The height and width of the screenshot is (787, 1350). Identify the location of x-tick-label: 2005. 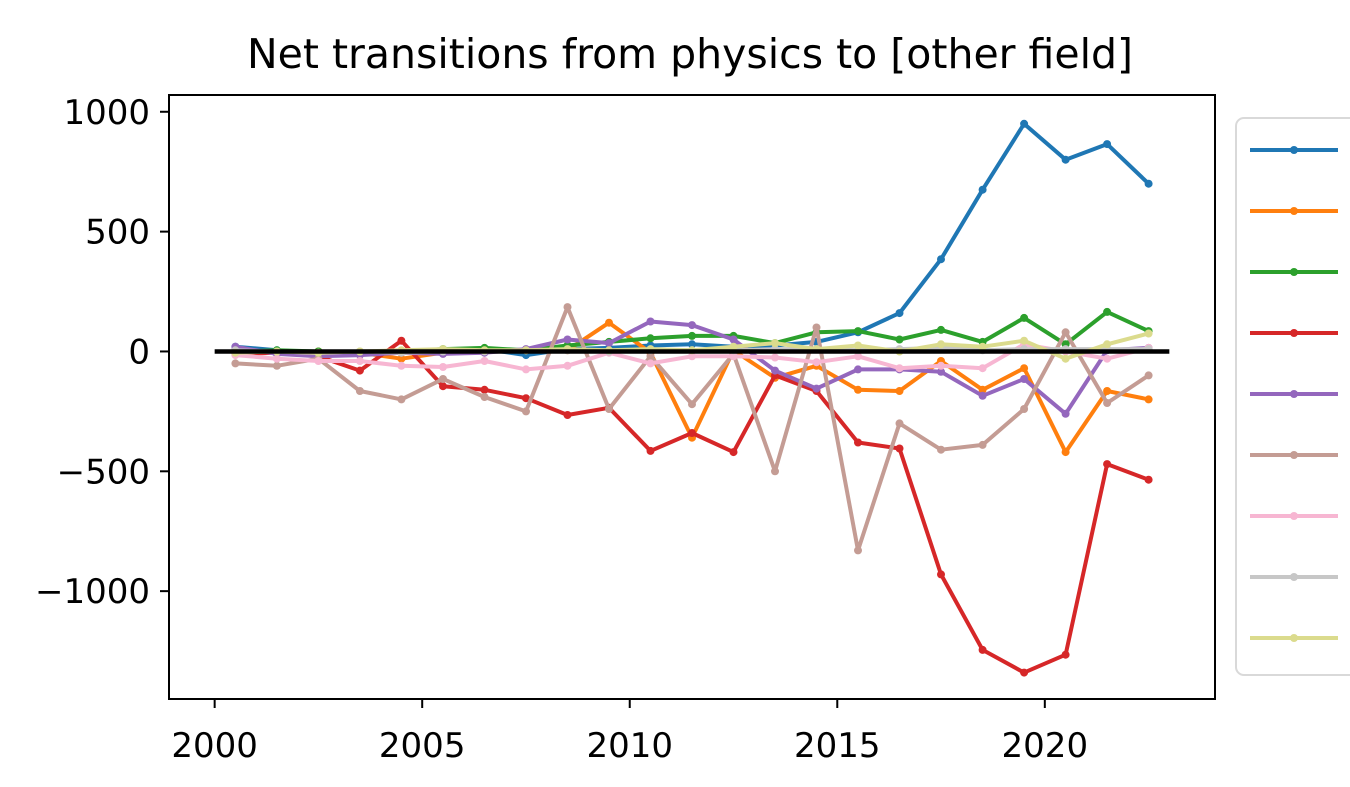
(422, 746).